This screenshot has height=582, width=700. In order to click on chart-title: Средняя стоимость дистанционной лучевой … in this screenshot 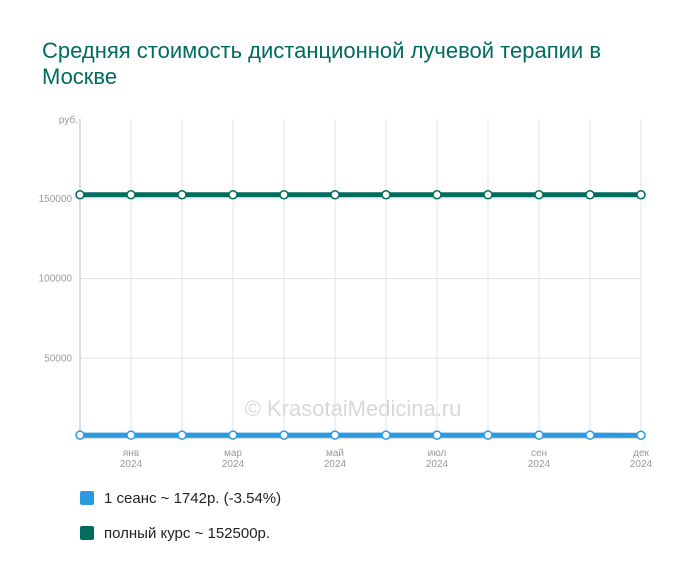, I will do `click(322, 63)`.